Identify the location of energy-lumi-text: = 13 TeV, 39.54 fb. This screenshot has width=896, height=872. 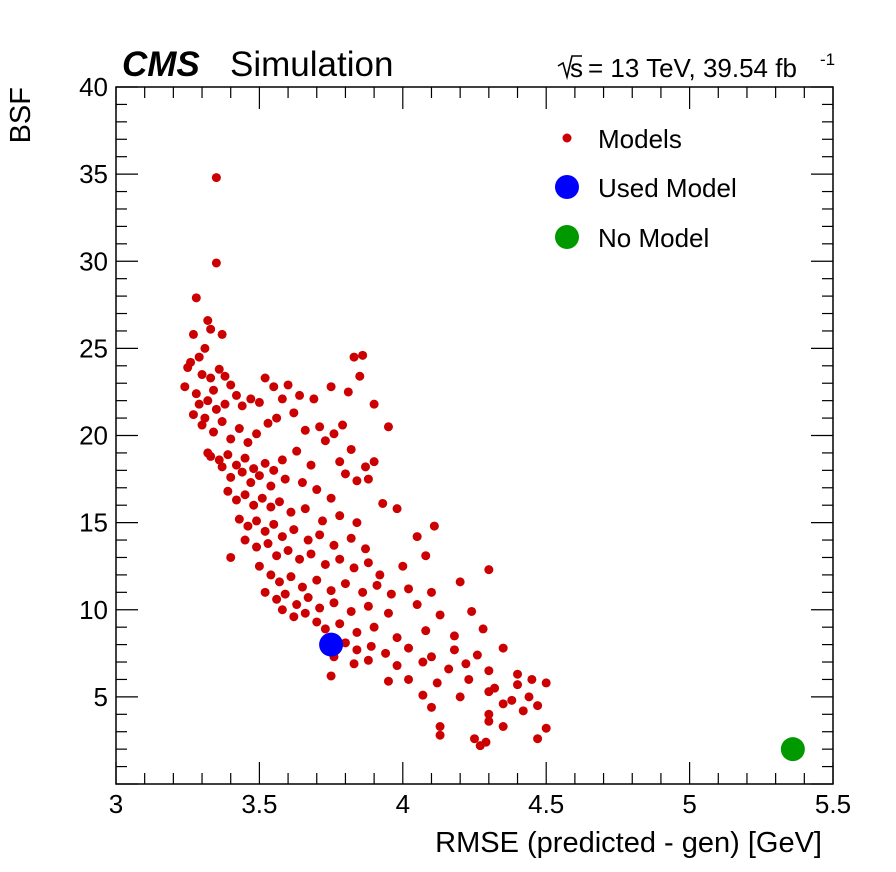
(692, 68).